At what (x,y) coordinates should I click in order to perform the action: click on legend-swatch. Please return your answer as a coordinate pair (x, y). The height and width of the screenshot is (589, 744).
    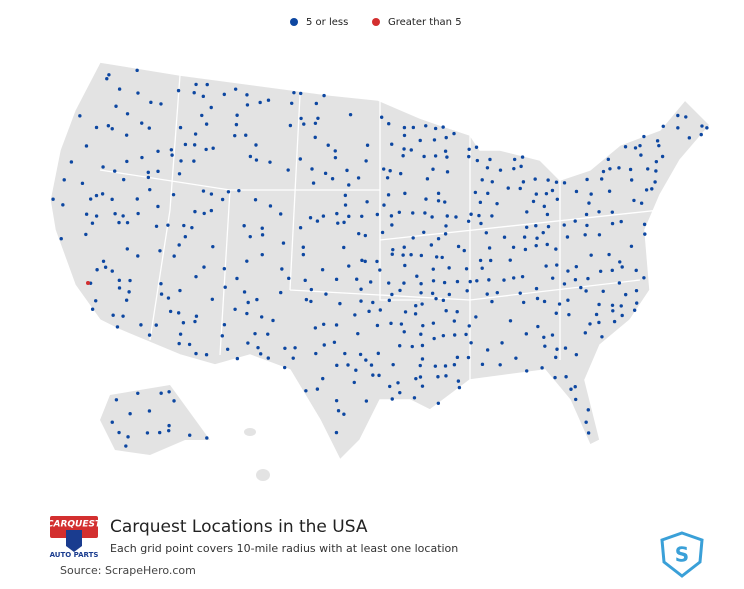
    Looking at the image, I should click on (294, 22).